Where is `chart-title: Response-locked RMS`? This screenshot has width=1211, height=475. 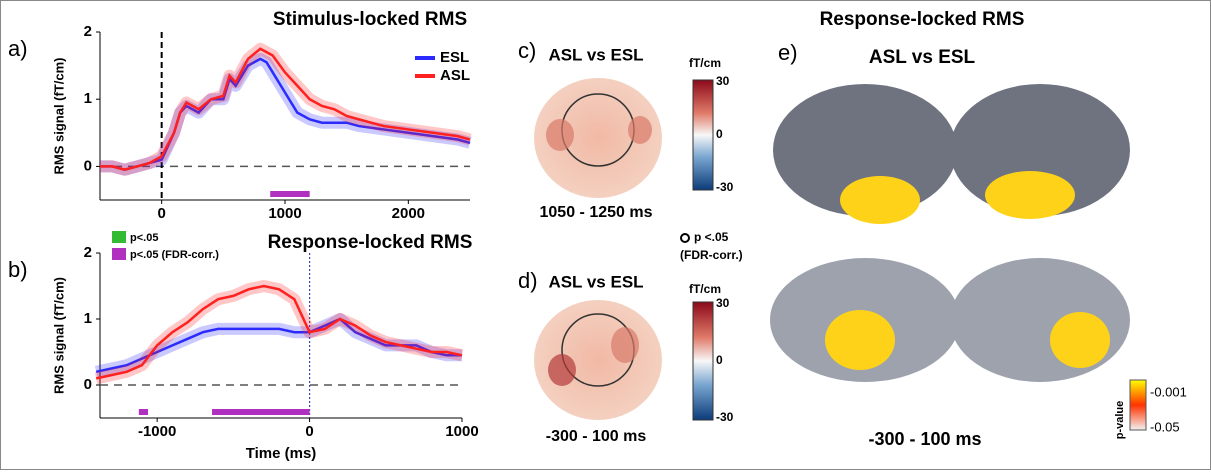 chart-title: Response-locked RMS is located at coordinates (370, 242).